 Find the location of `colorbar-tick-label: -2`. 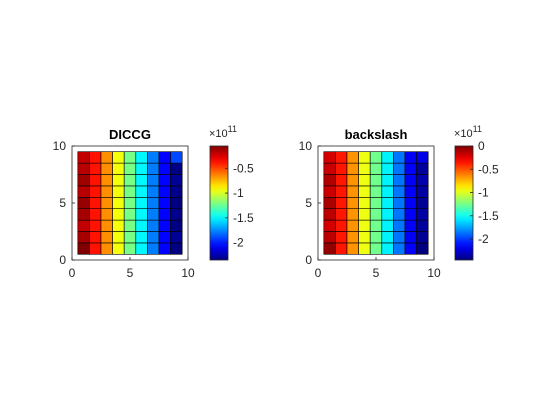

colorbar-tick-label: -2 is located at coordinates (483, 239).